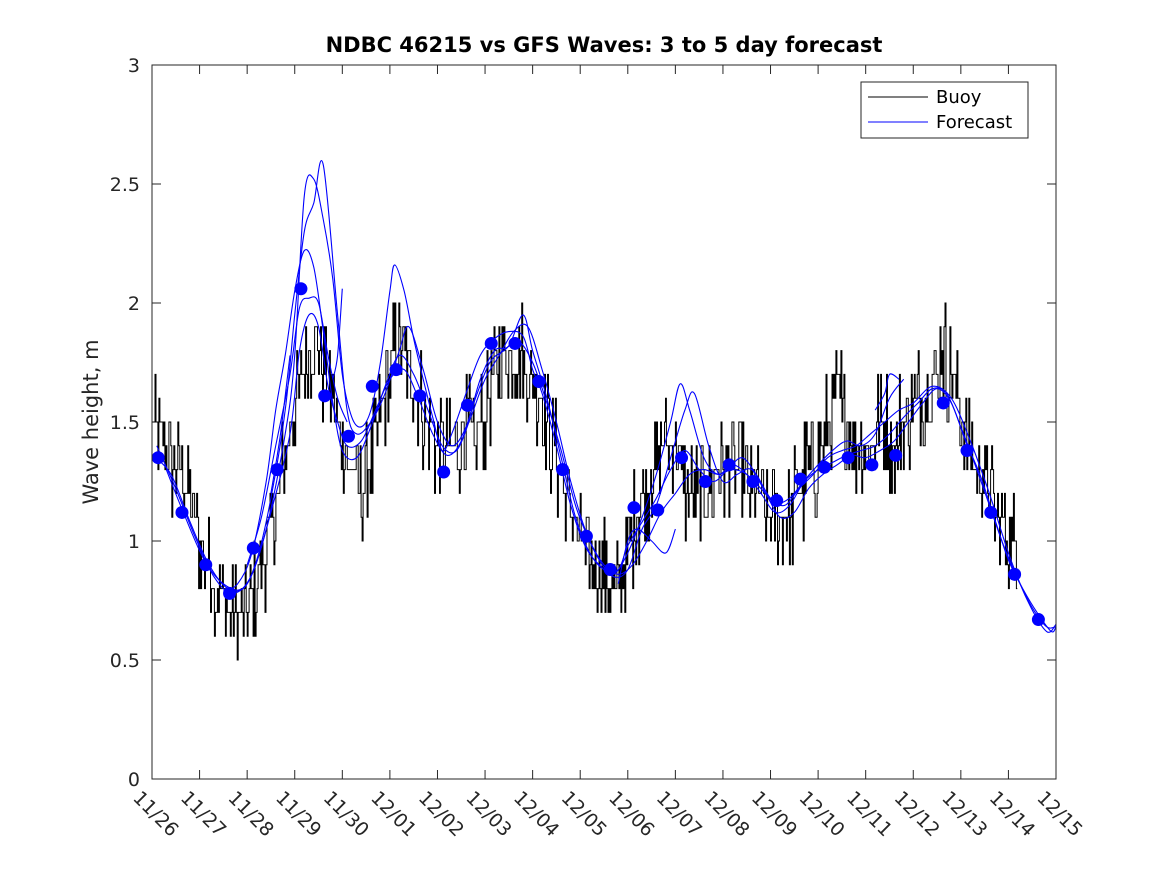 Image resolution: width=1167 pixels, height=875 pixels. I want to click on y-tick-label: 3, so click(134, 66).